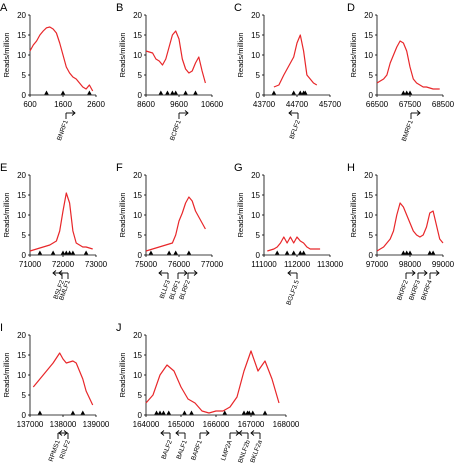 The height and width of the screenshot is (470, 474). Describe the element at coordinates (181, 424) in the screenshot. I see `x-tick-label: 165000` at that location.